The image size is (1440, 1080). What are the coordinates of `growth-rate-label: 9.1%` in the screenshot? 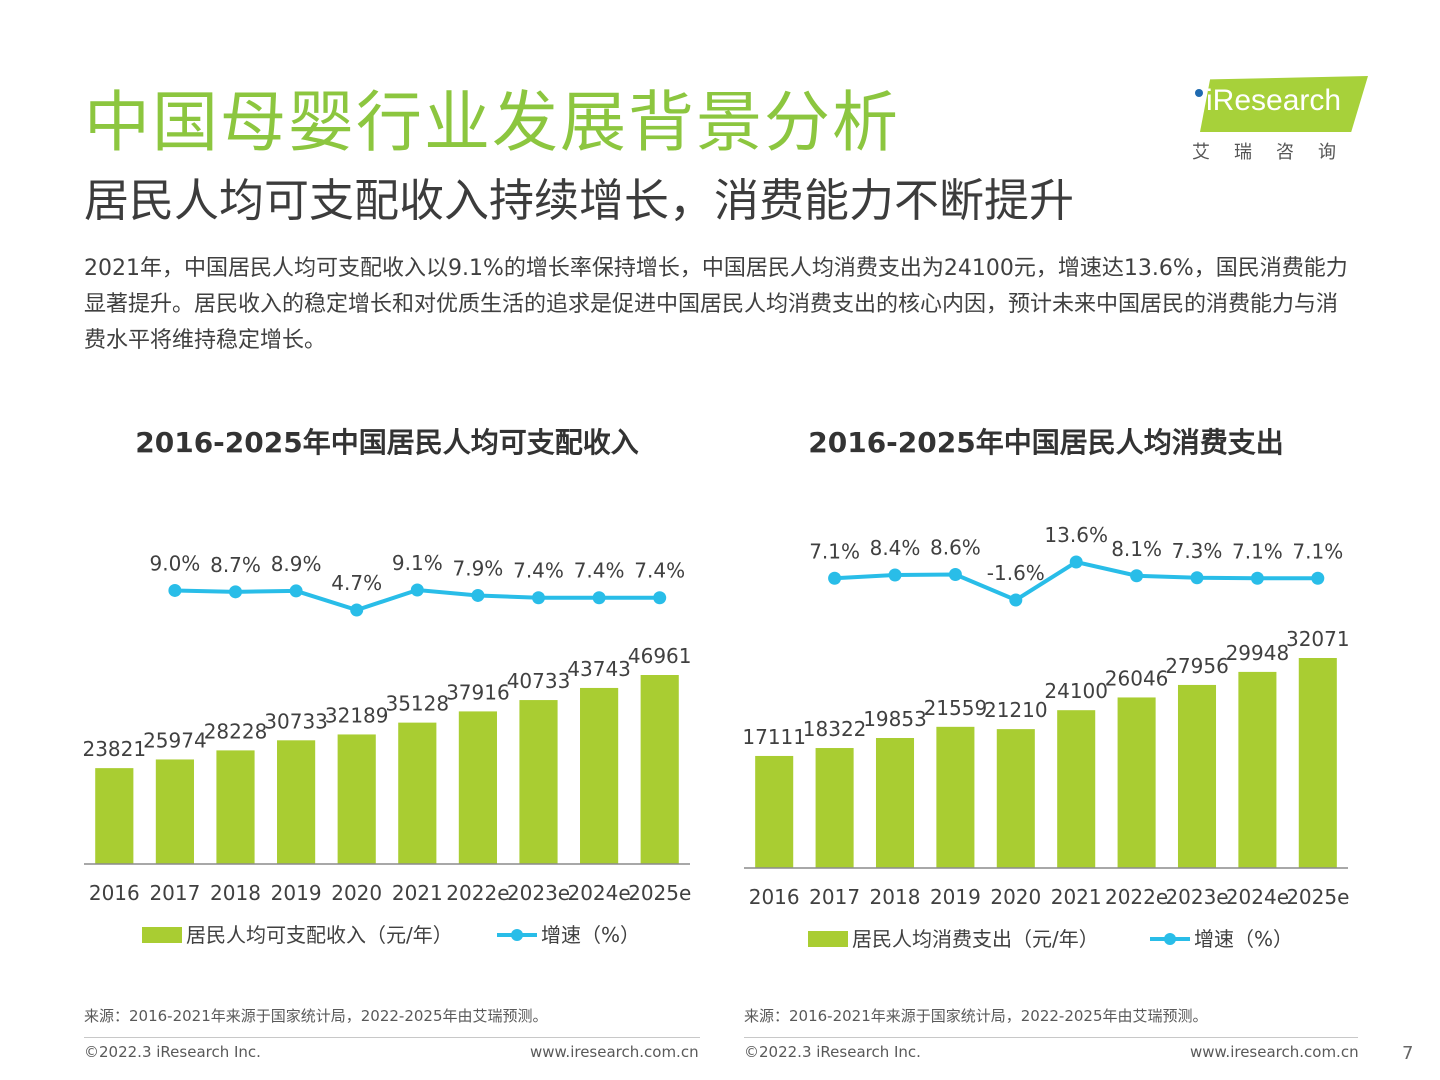 It's located at (417, 563).